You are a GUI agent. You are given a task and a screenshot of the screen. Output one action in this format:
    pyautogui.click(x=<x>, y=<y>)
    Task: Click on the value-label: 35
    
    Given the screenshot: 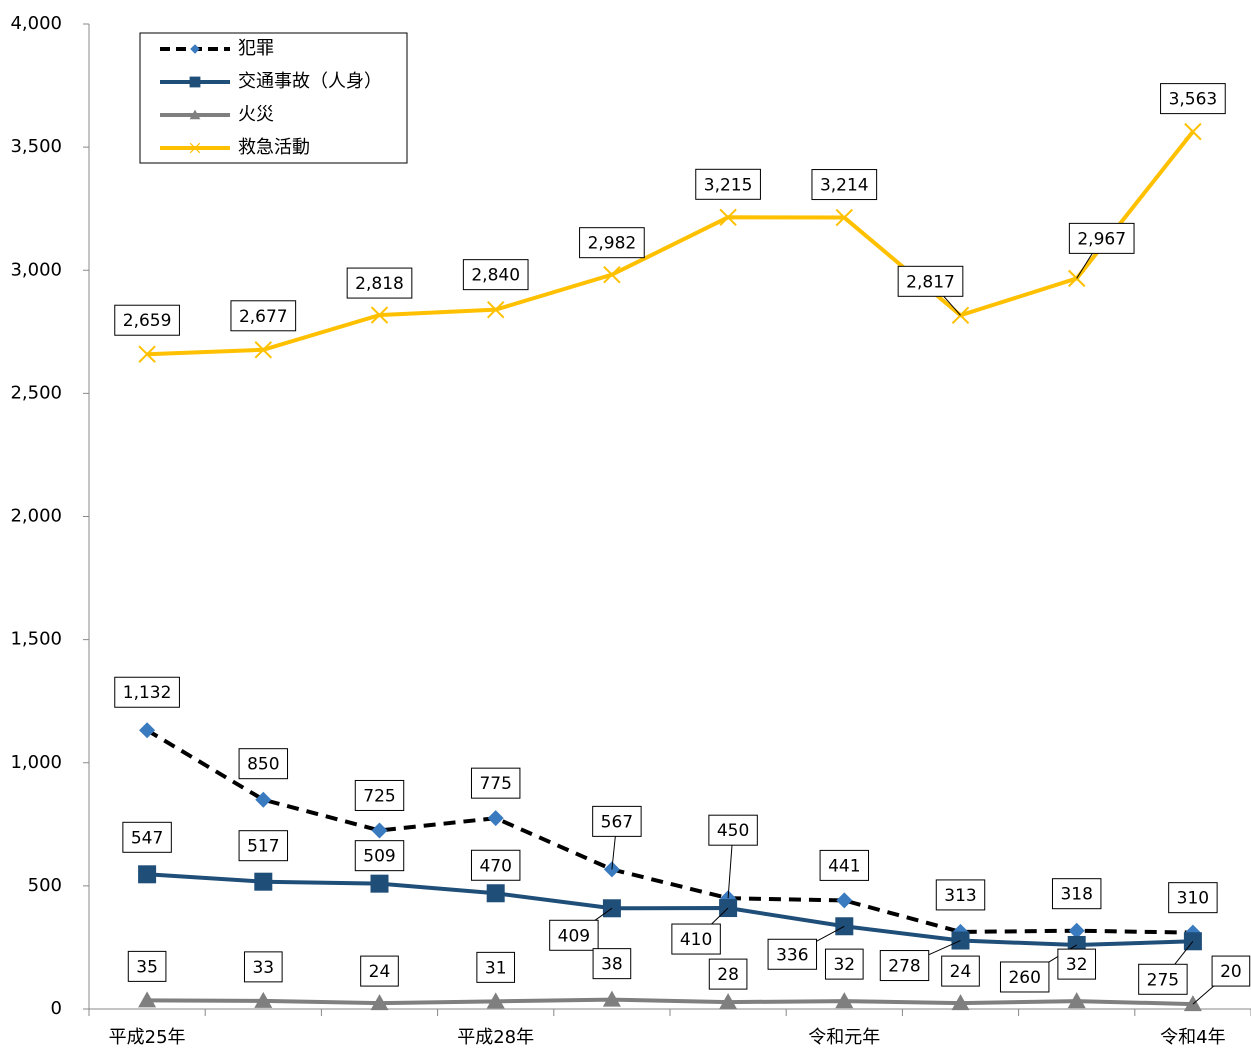 What is the action you would take?
    pyautogui.click(x=147, y=967)
    